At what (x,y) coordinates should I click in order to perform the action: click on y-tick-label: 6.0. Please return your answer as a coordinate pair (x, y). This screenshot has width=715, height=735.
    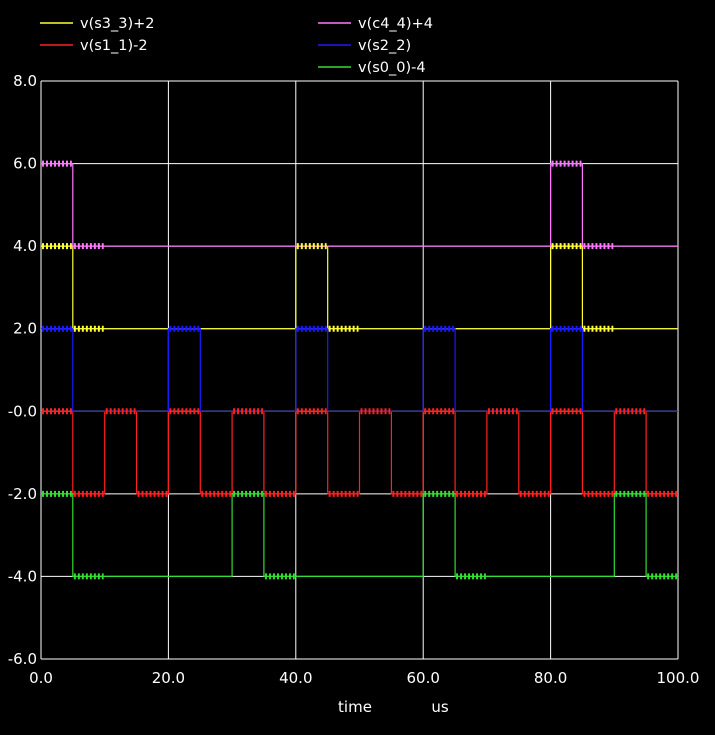
    Looking at the image, I should click on (25, 164).